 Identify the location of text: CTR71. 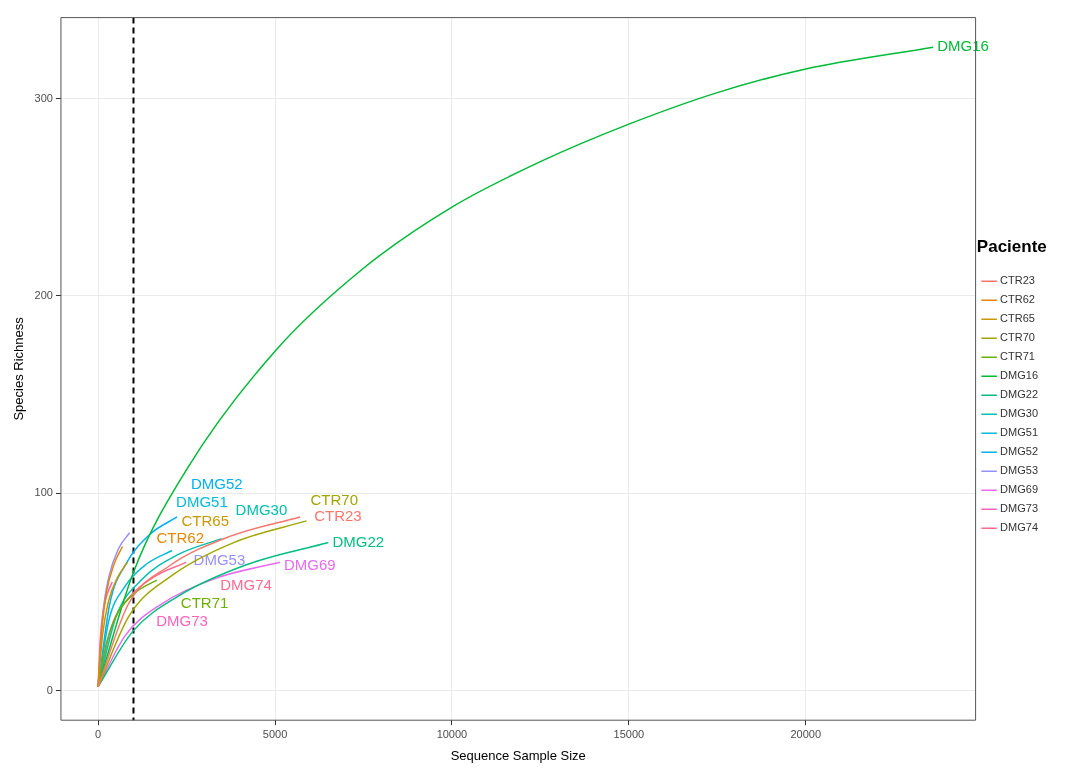
(204, 603).